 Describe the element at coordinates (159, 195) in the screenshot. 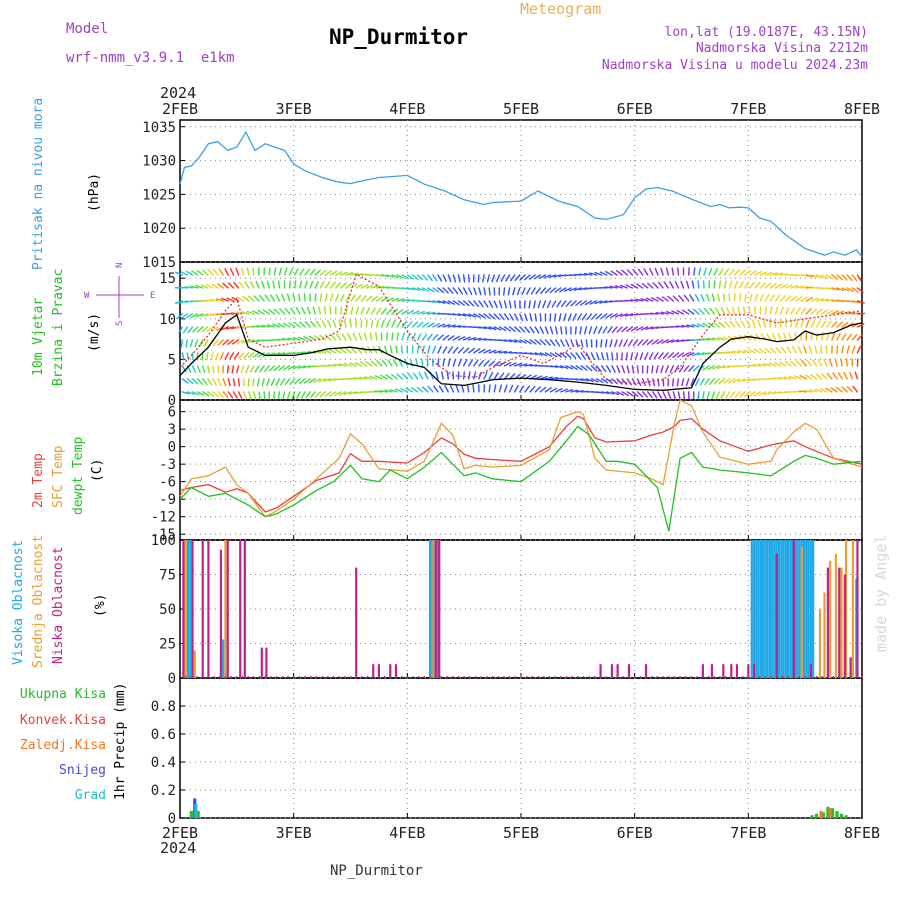

I see `pressure-y-tick-label: 1025` at that location.